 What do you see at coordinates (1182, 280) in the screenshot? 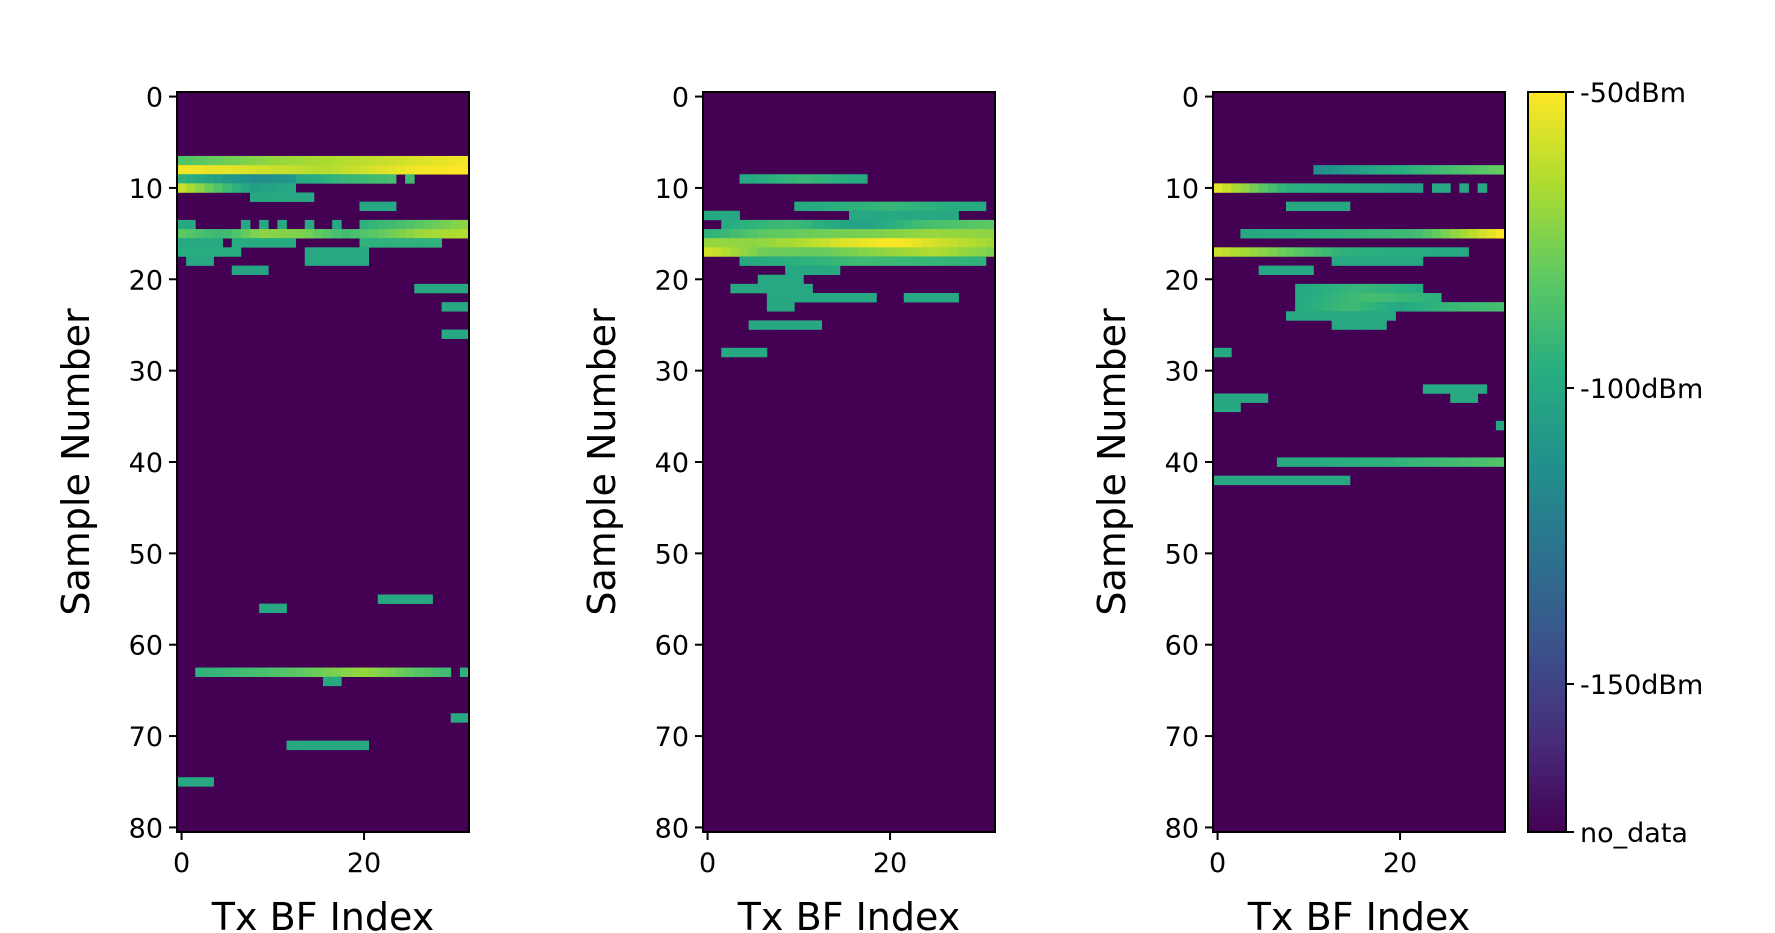
I see `y-tick-label: 20` at bounding box center [1182, 280].